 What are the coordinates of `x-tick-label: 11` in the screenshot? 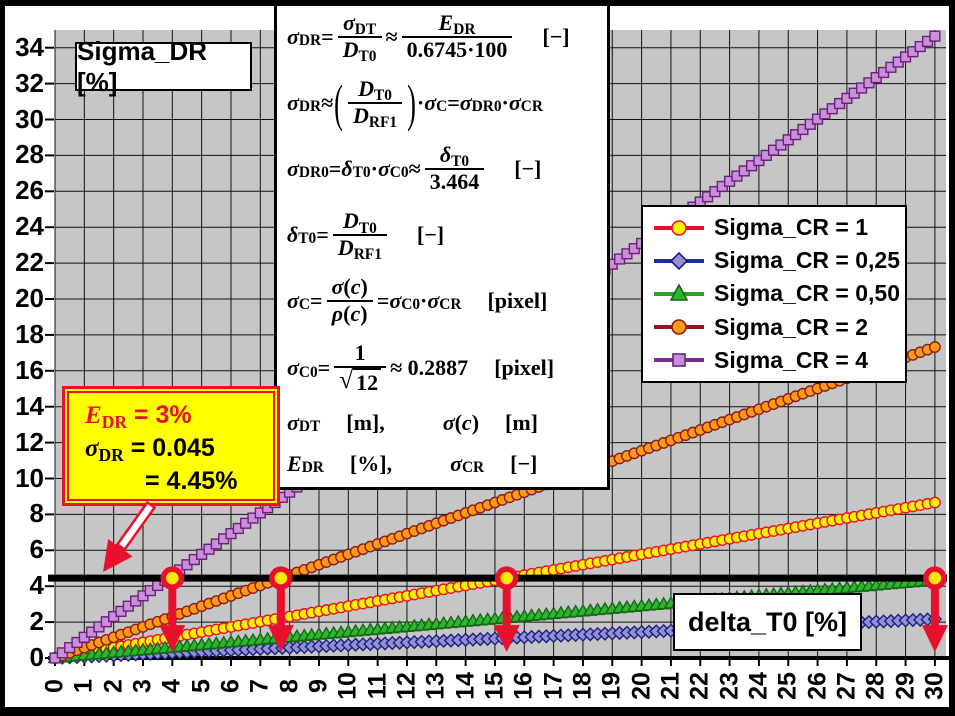 It's located at (377, 686).